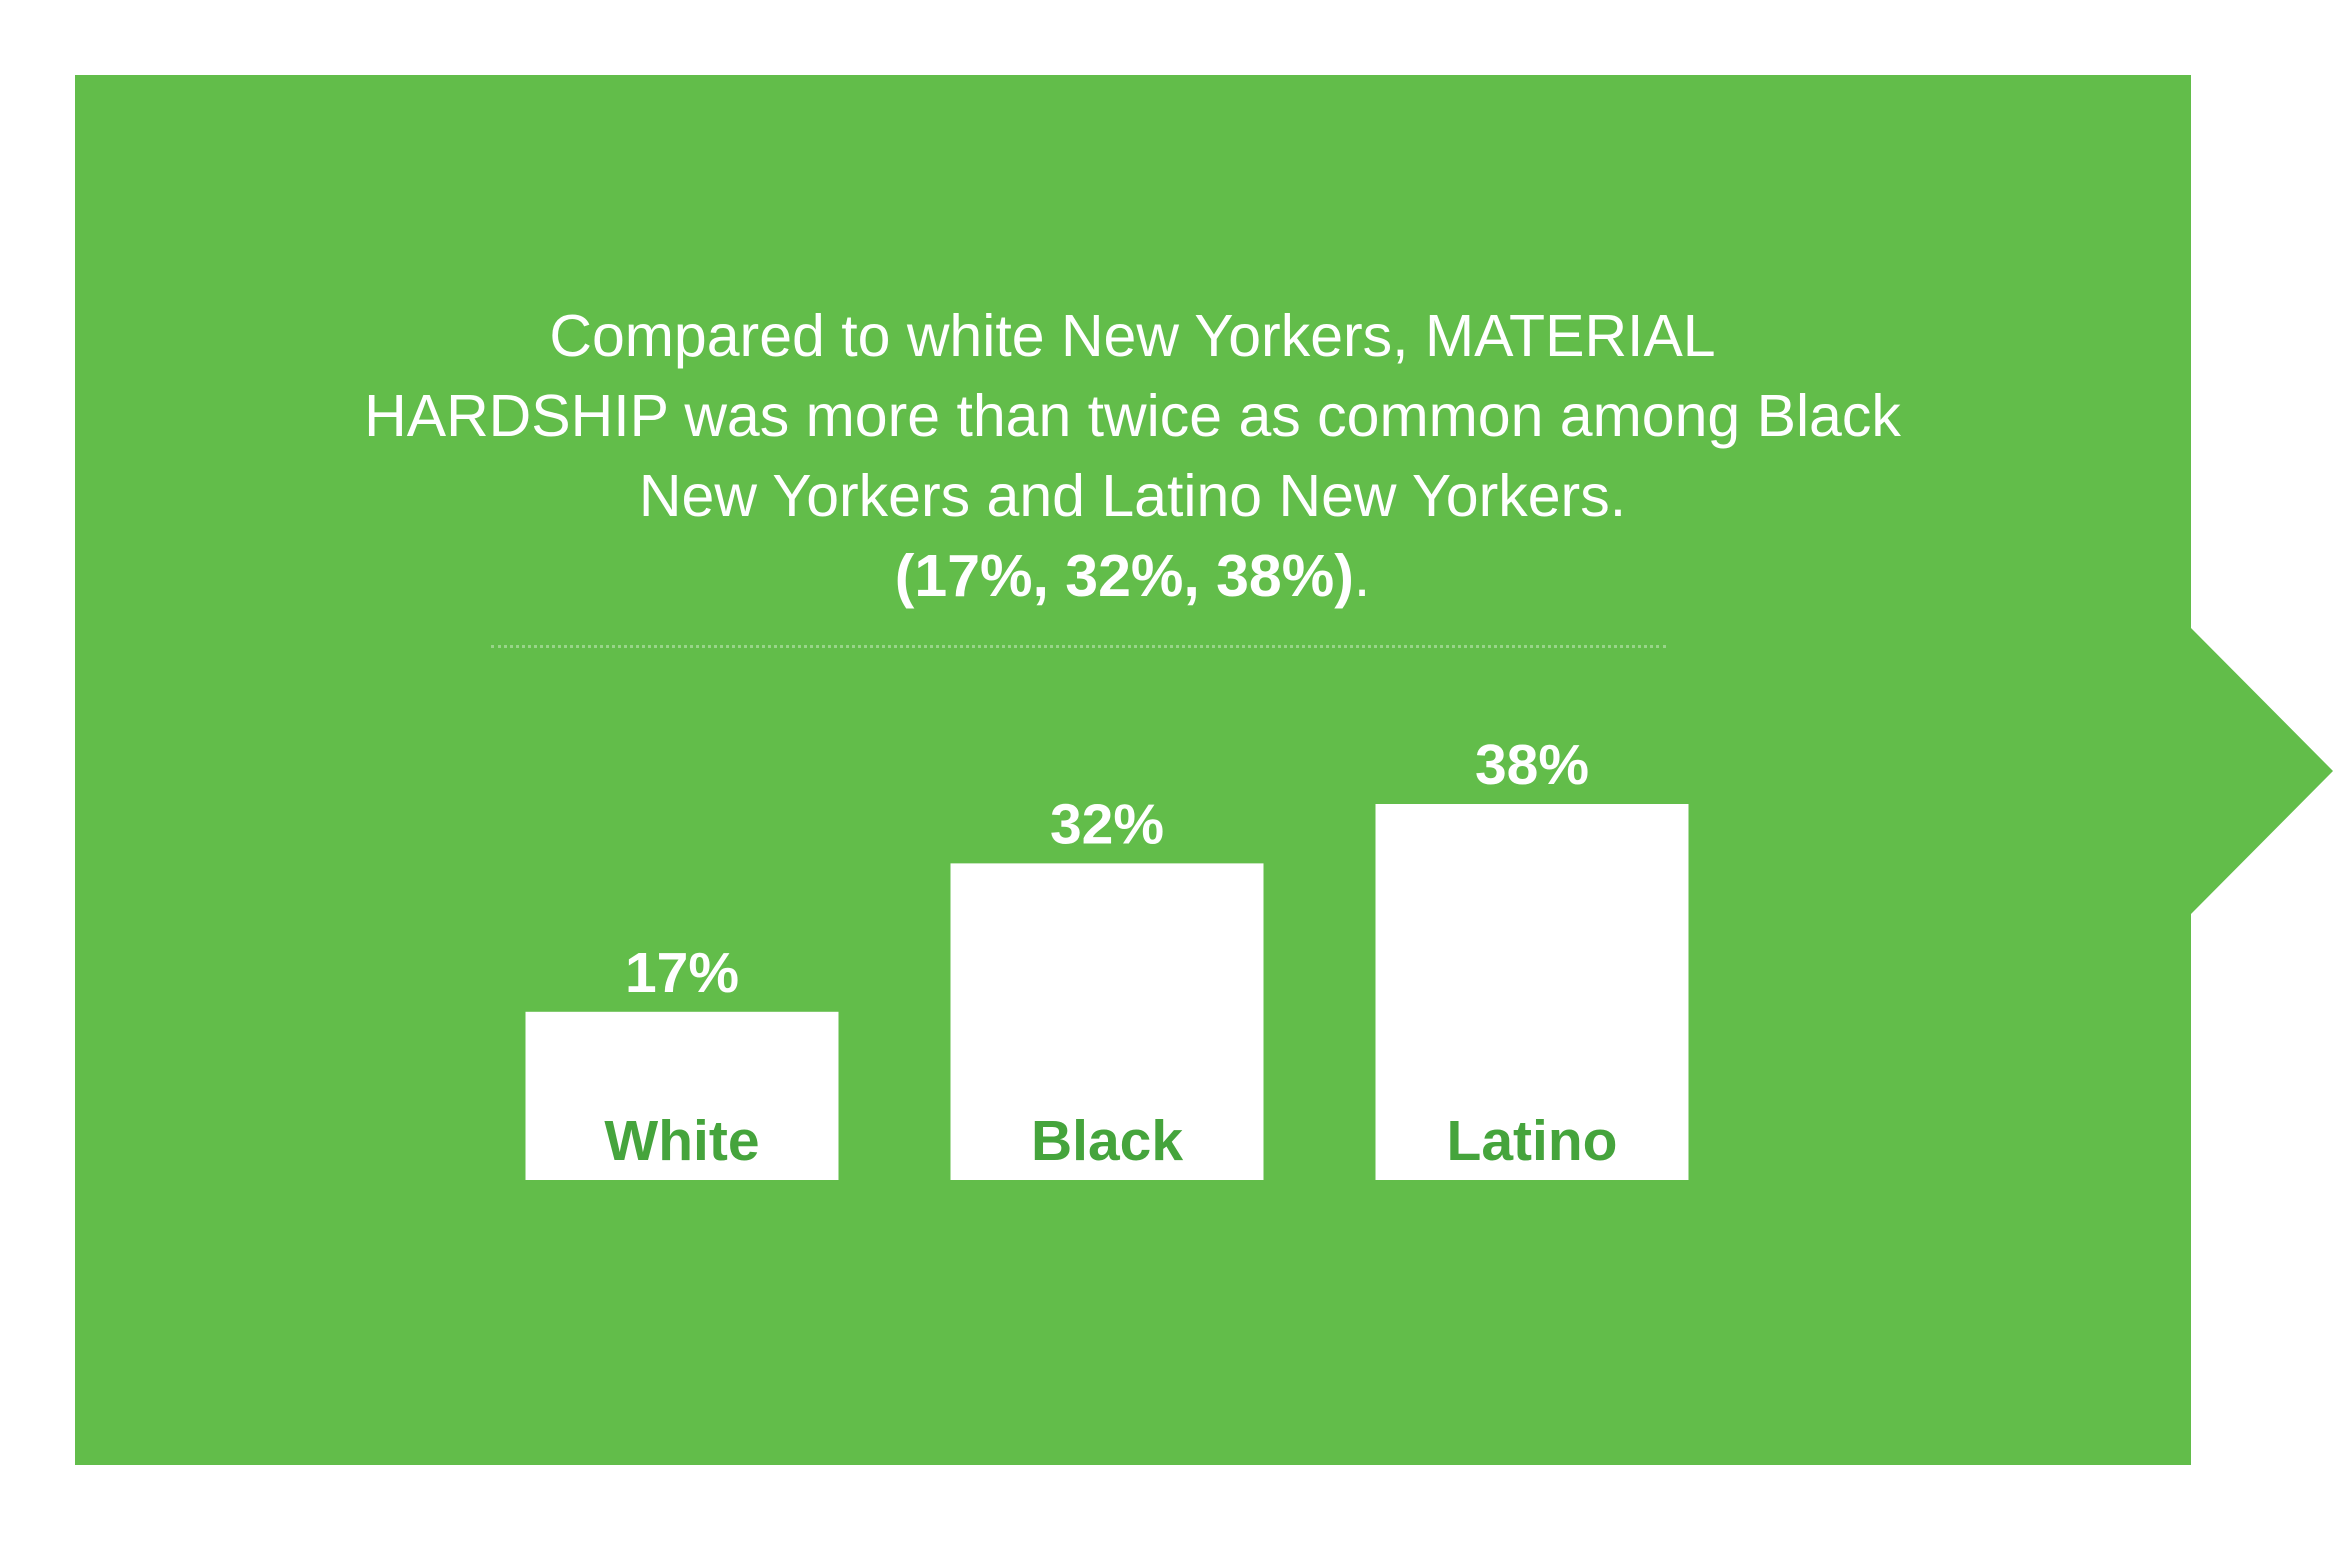 The height and width of the screenshot is (1542, 2333). I want to click on headline-line-3: New Yorkers and Latino New Yorkers., so click(1132, 496).